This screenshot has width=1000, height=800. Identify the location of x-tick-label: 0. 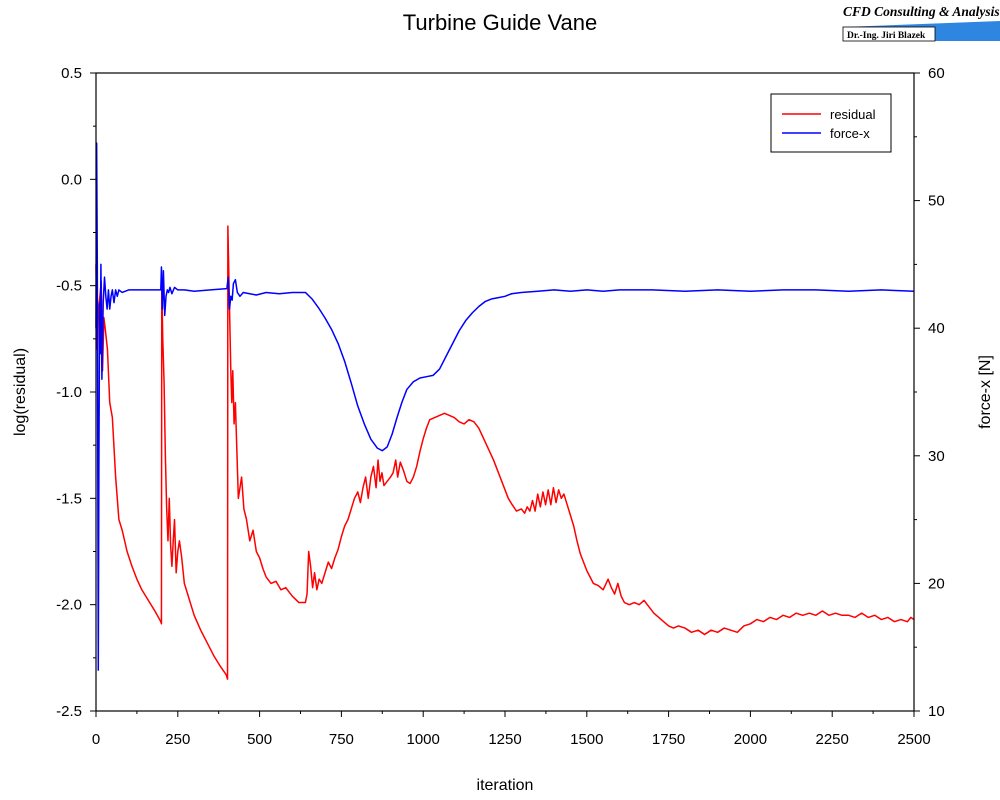
(96, 739).